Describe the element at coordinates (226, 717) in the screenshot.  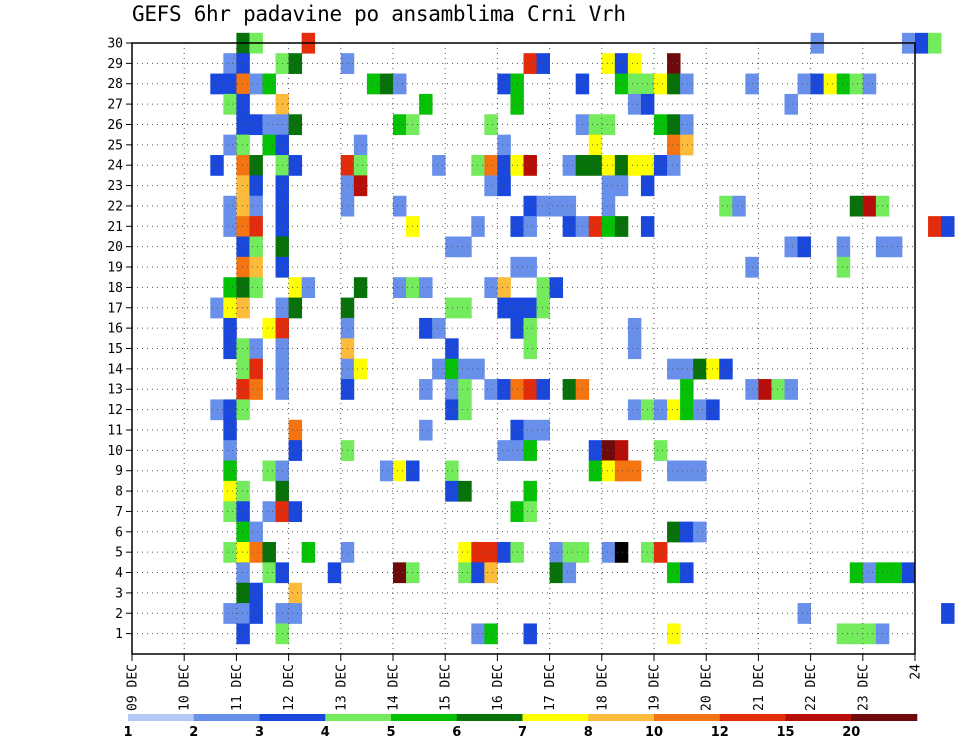
I see `colorbar-swatch` at that location.